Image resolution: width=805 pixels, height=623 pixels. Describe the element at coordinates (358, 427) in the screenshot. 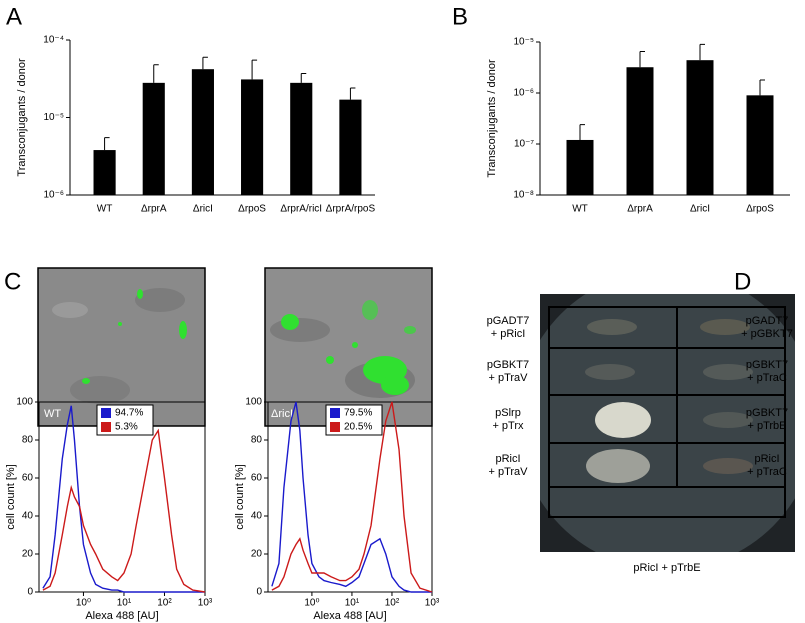

I see `legend-label: 20.5%` at that location.